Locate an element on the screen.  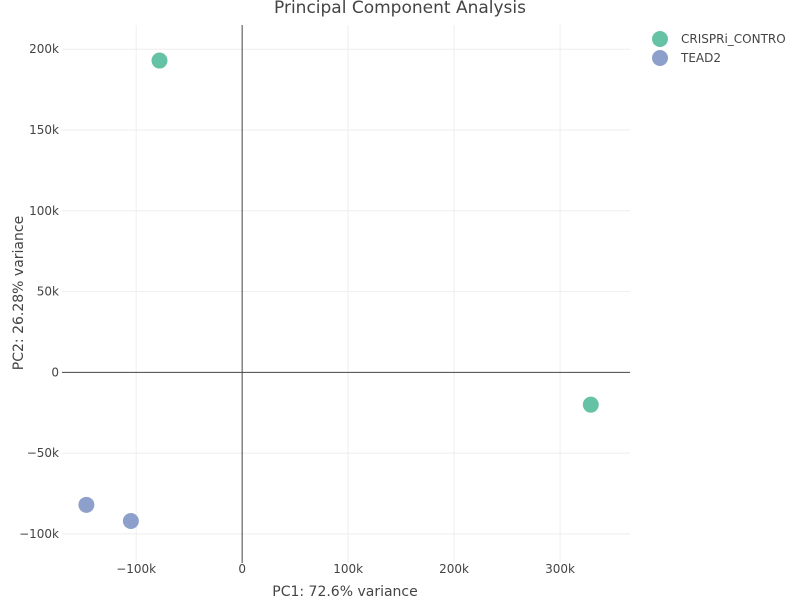
legend-label: CRISPRi_CONTRO is located at coordinates (733, 39).